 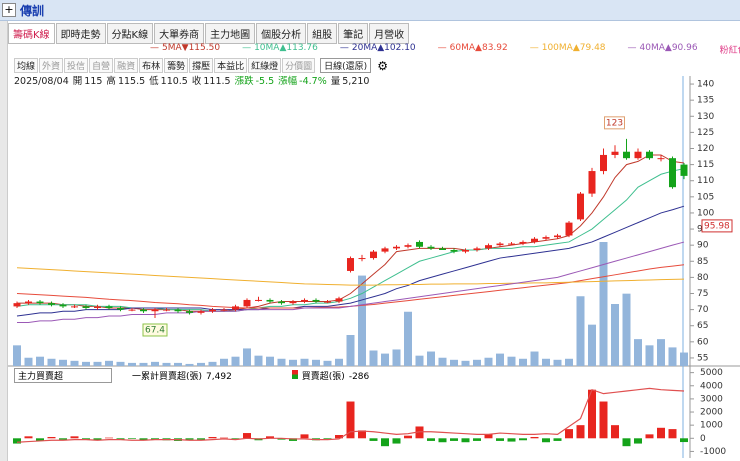 I want to click on low-label-box, so click(x=155, y=330).